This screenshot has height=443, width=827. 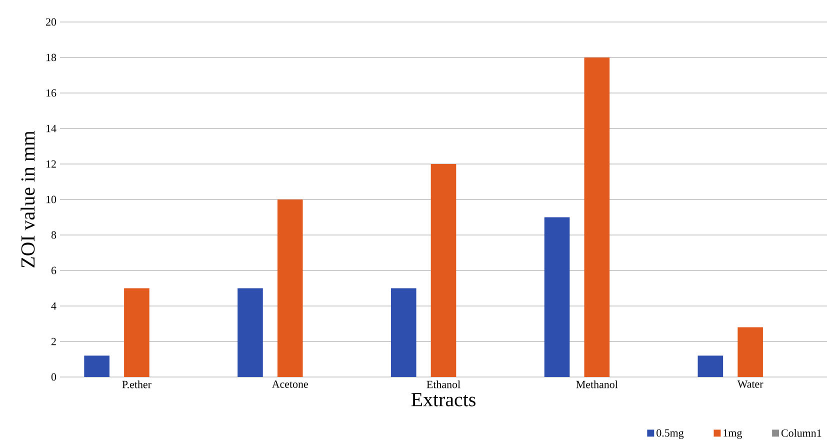 What do you see at coordinates (597, 384) in the screenshot?
I see `x-tick-label: Methanol` at bounding box center [597, 384].